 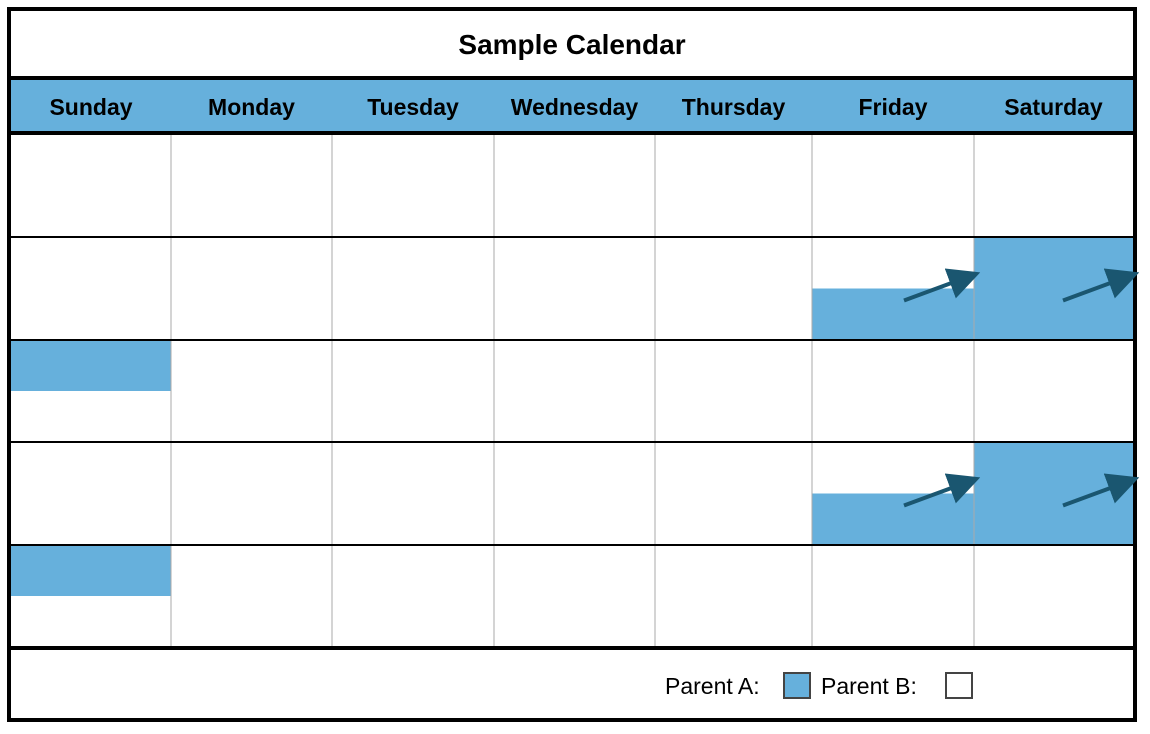 What do you see at coordinates (90, 107) in the screenshot?
I see `weekday-header-sunday: Sunday` at bounding box center [90, 107].